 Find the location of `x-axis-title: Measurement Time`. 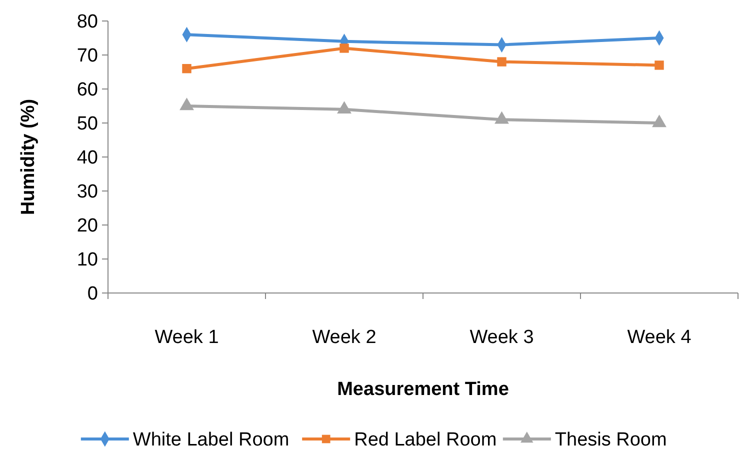

x-axis-title: Measurement Time is located at coordinates (423, 389).